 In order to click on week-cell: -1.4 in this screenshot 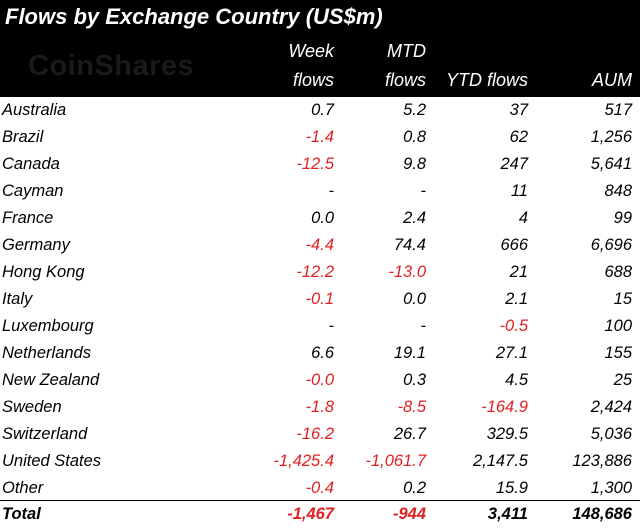, I will do `click(319, 137)`.